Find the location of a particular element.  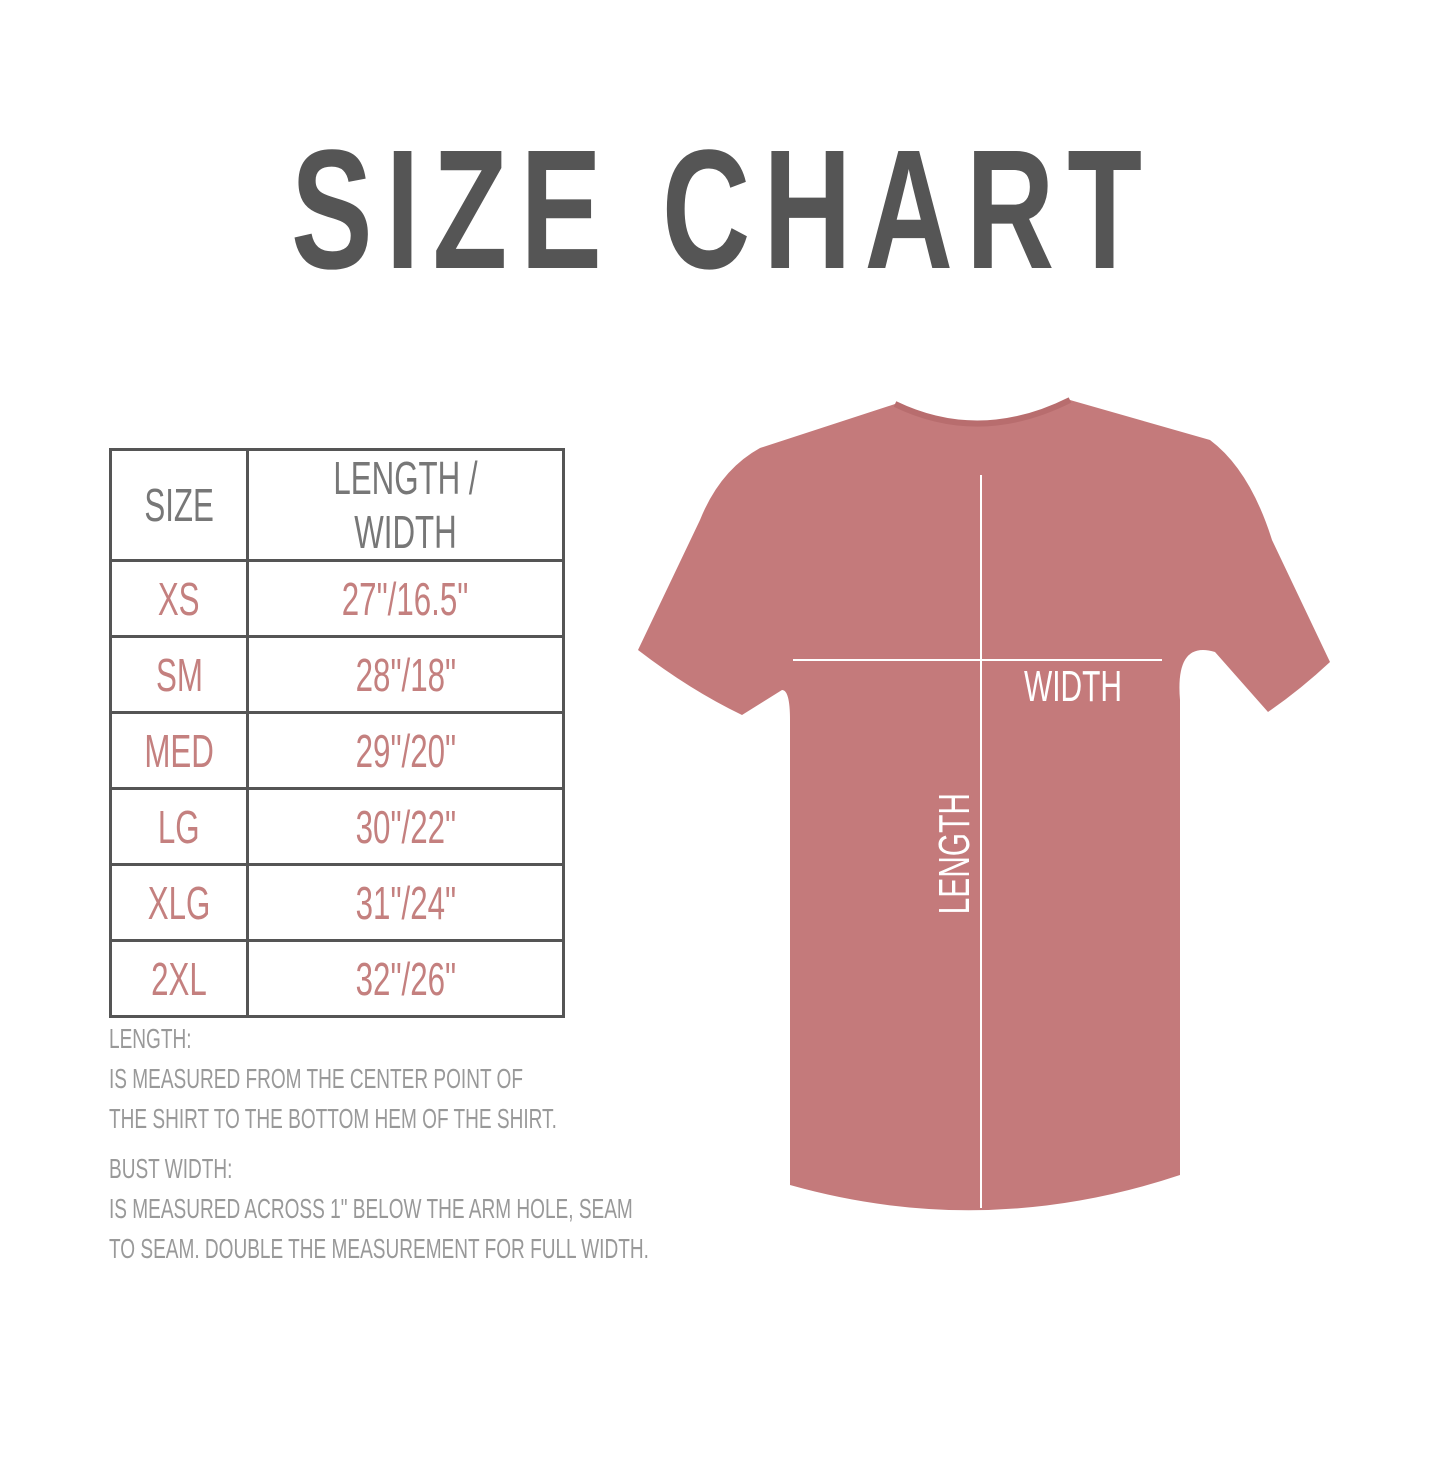

size-cell: LG is located at coordinates (179, 826).